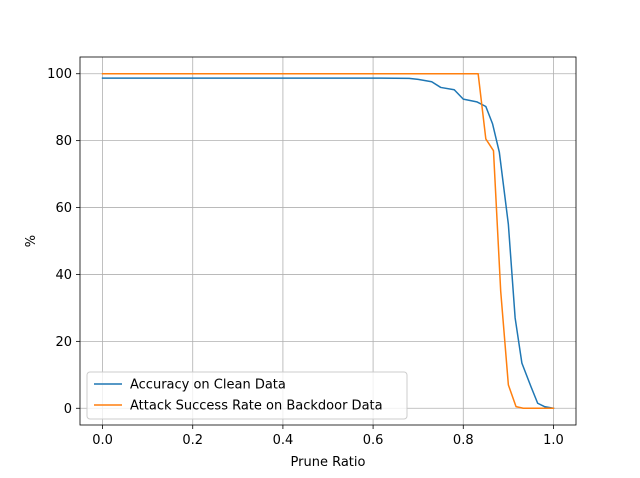 The height and width of the screenshot is (478, 640). Describe the element at coordinates (553, 440) in the screenshot. I see `x-tick-label: 1.0` at that location.